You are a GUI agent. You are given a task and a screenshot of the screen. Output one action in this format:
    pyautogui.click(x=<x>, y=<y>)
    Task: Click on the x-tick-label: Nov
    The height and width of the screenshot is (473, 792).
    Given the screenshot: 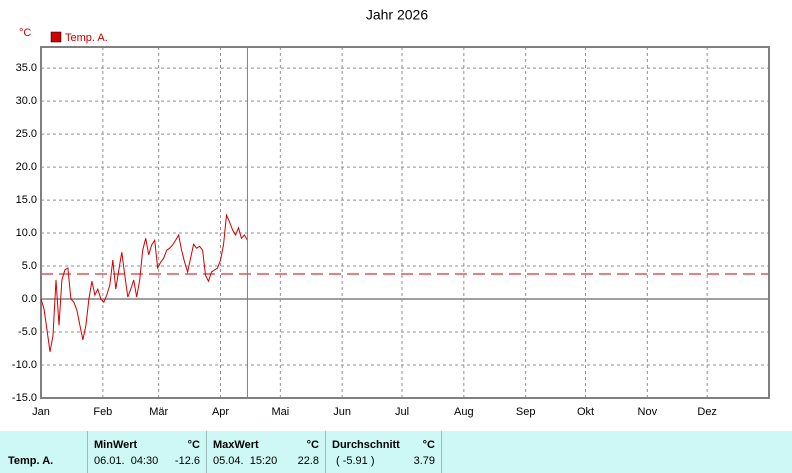 What is the action you would take?
    pyautogui.click(x=648, y=412)
    